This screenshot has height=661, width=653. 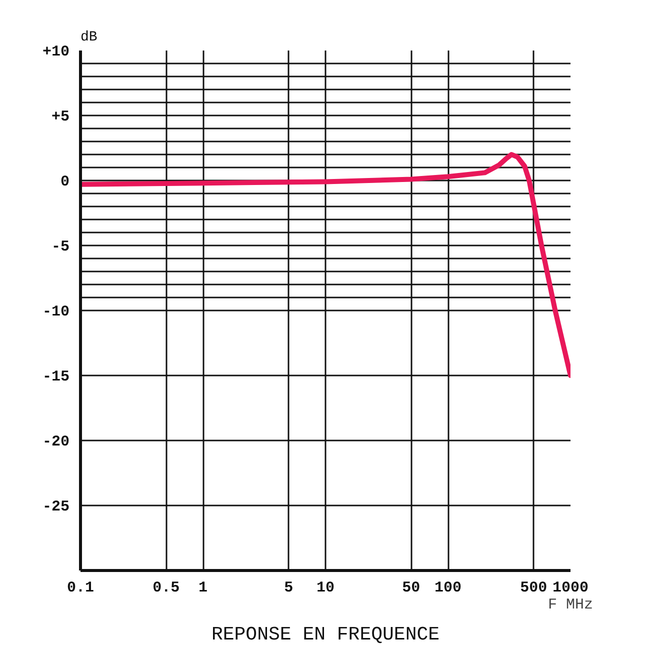 I want to click on x-tick-label: 500, so click(x=534, y=588).